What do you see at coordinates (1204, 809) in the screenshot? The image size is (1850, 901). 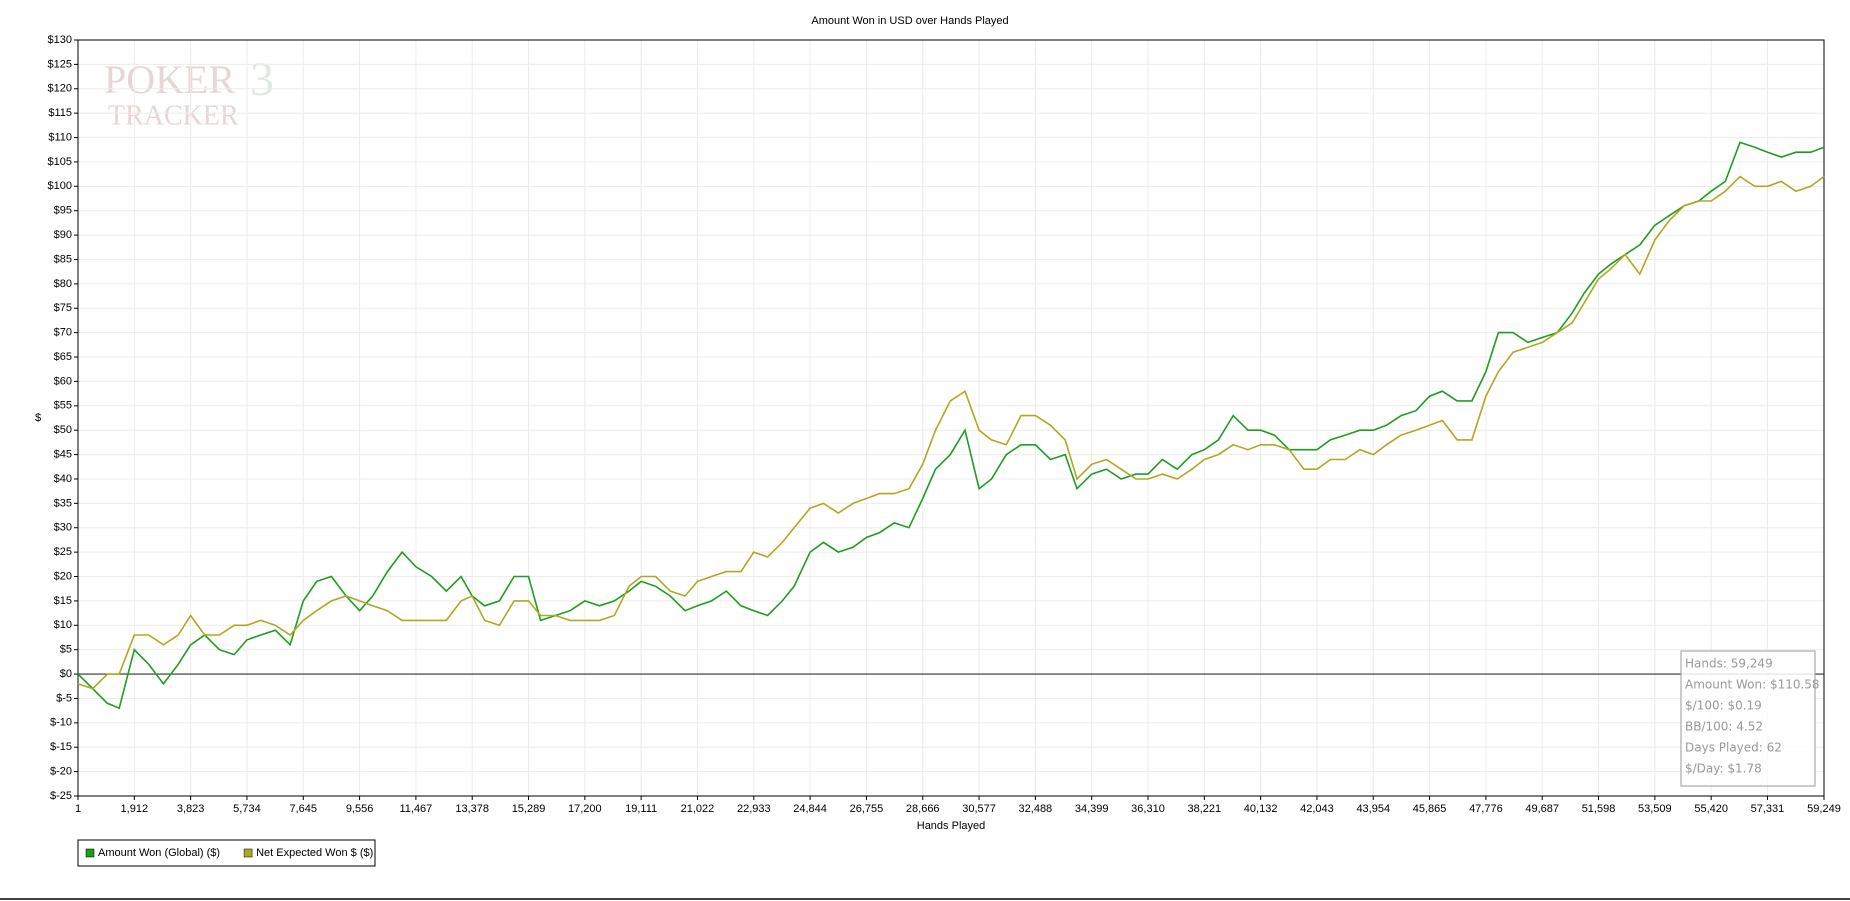 I see `x-tick-label: 38,221` at bounding box center [1204, 809].